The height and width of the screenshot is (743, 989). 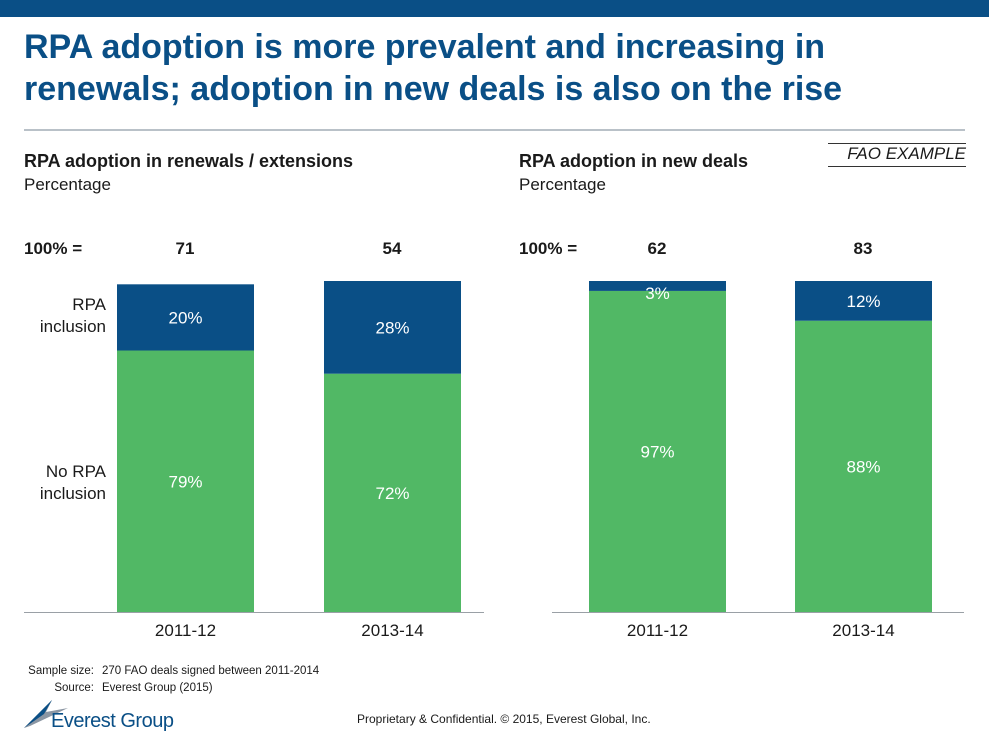 I want to click on chart-1-category-2013-14: 2013-14, so click(x=392, y=630).